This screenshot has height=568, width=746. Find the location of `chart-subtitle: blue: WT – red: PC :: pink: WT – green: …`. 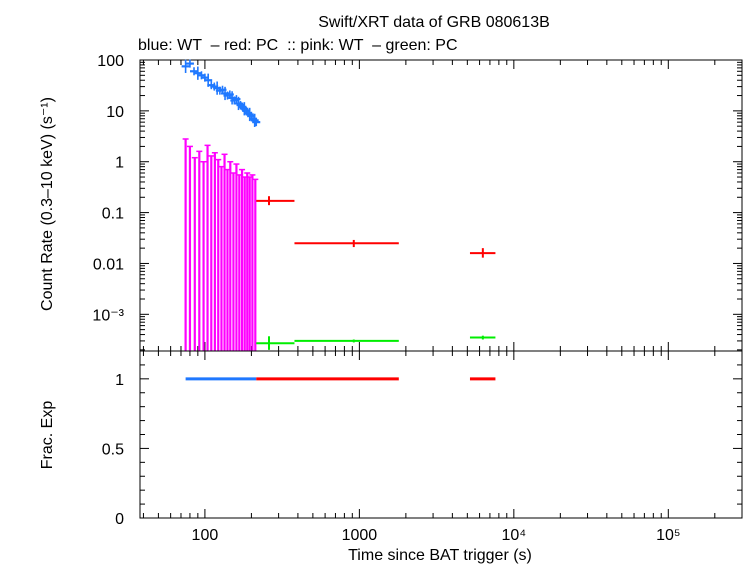

chart-subtitle: blue: WT – red: PC :: pink: WT – green: … is located at coordinates (298, 45).